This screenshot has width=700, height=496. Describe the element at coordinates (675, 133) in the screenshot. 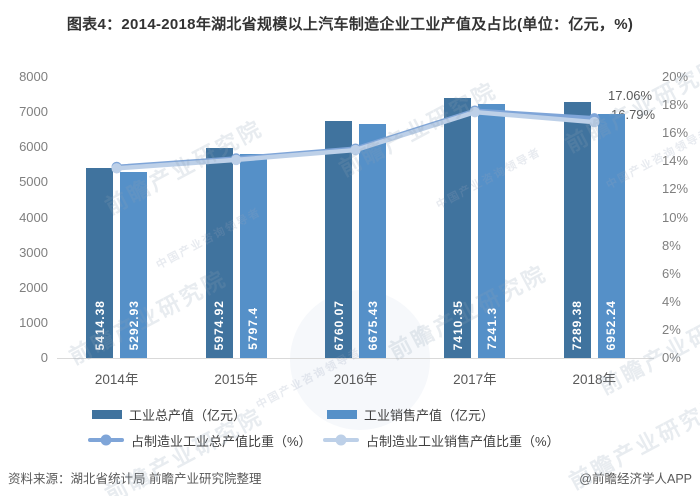

I see `secondary-y-axis-tick-label: 16%` at that location.